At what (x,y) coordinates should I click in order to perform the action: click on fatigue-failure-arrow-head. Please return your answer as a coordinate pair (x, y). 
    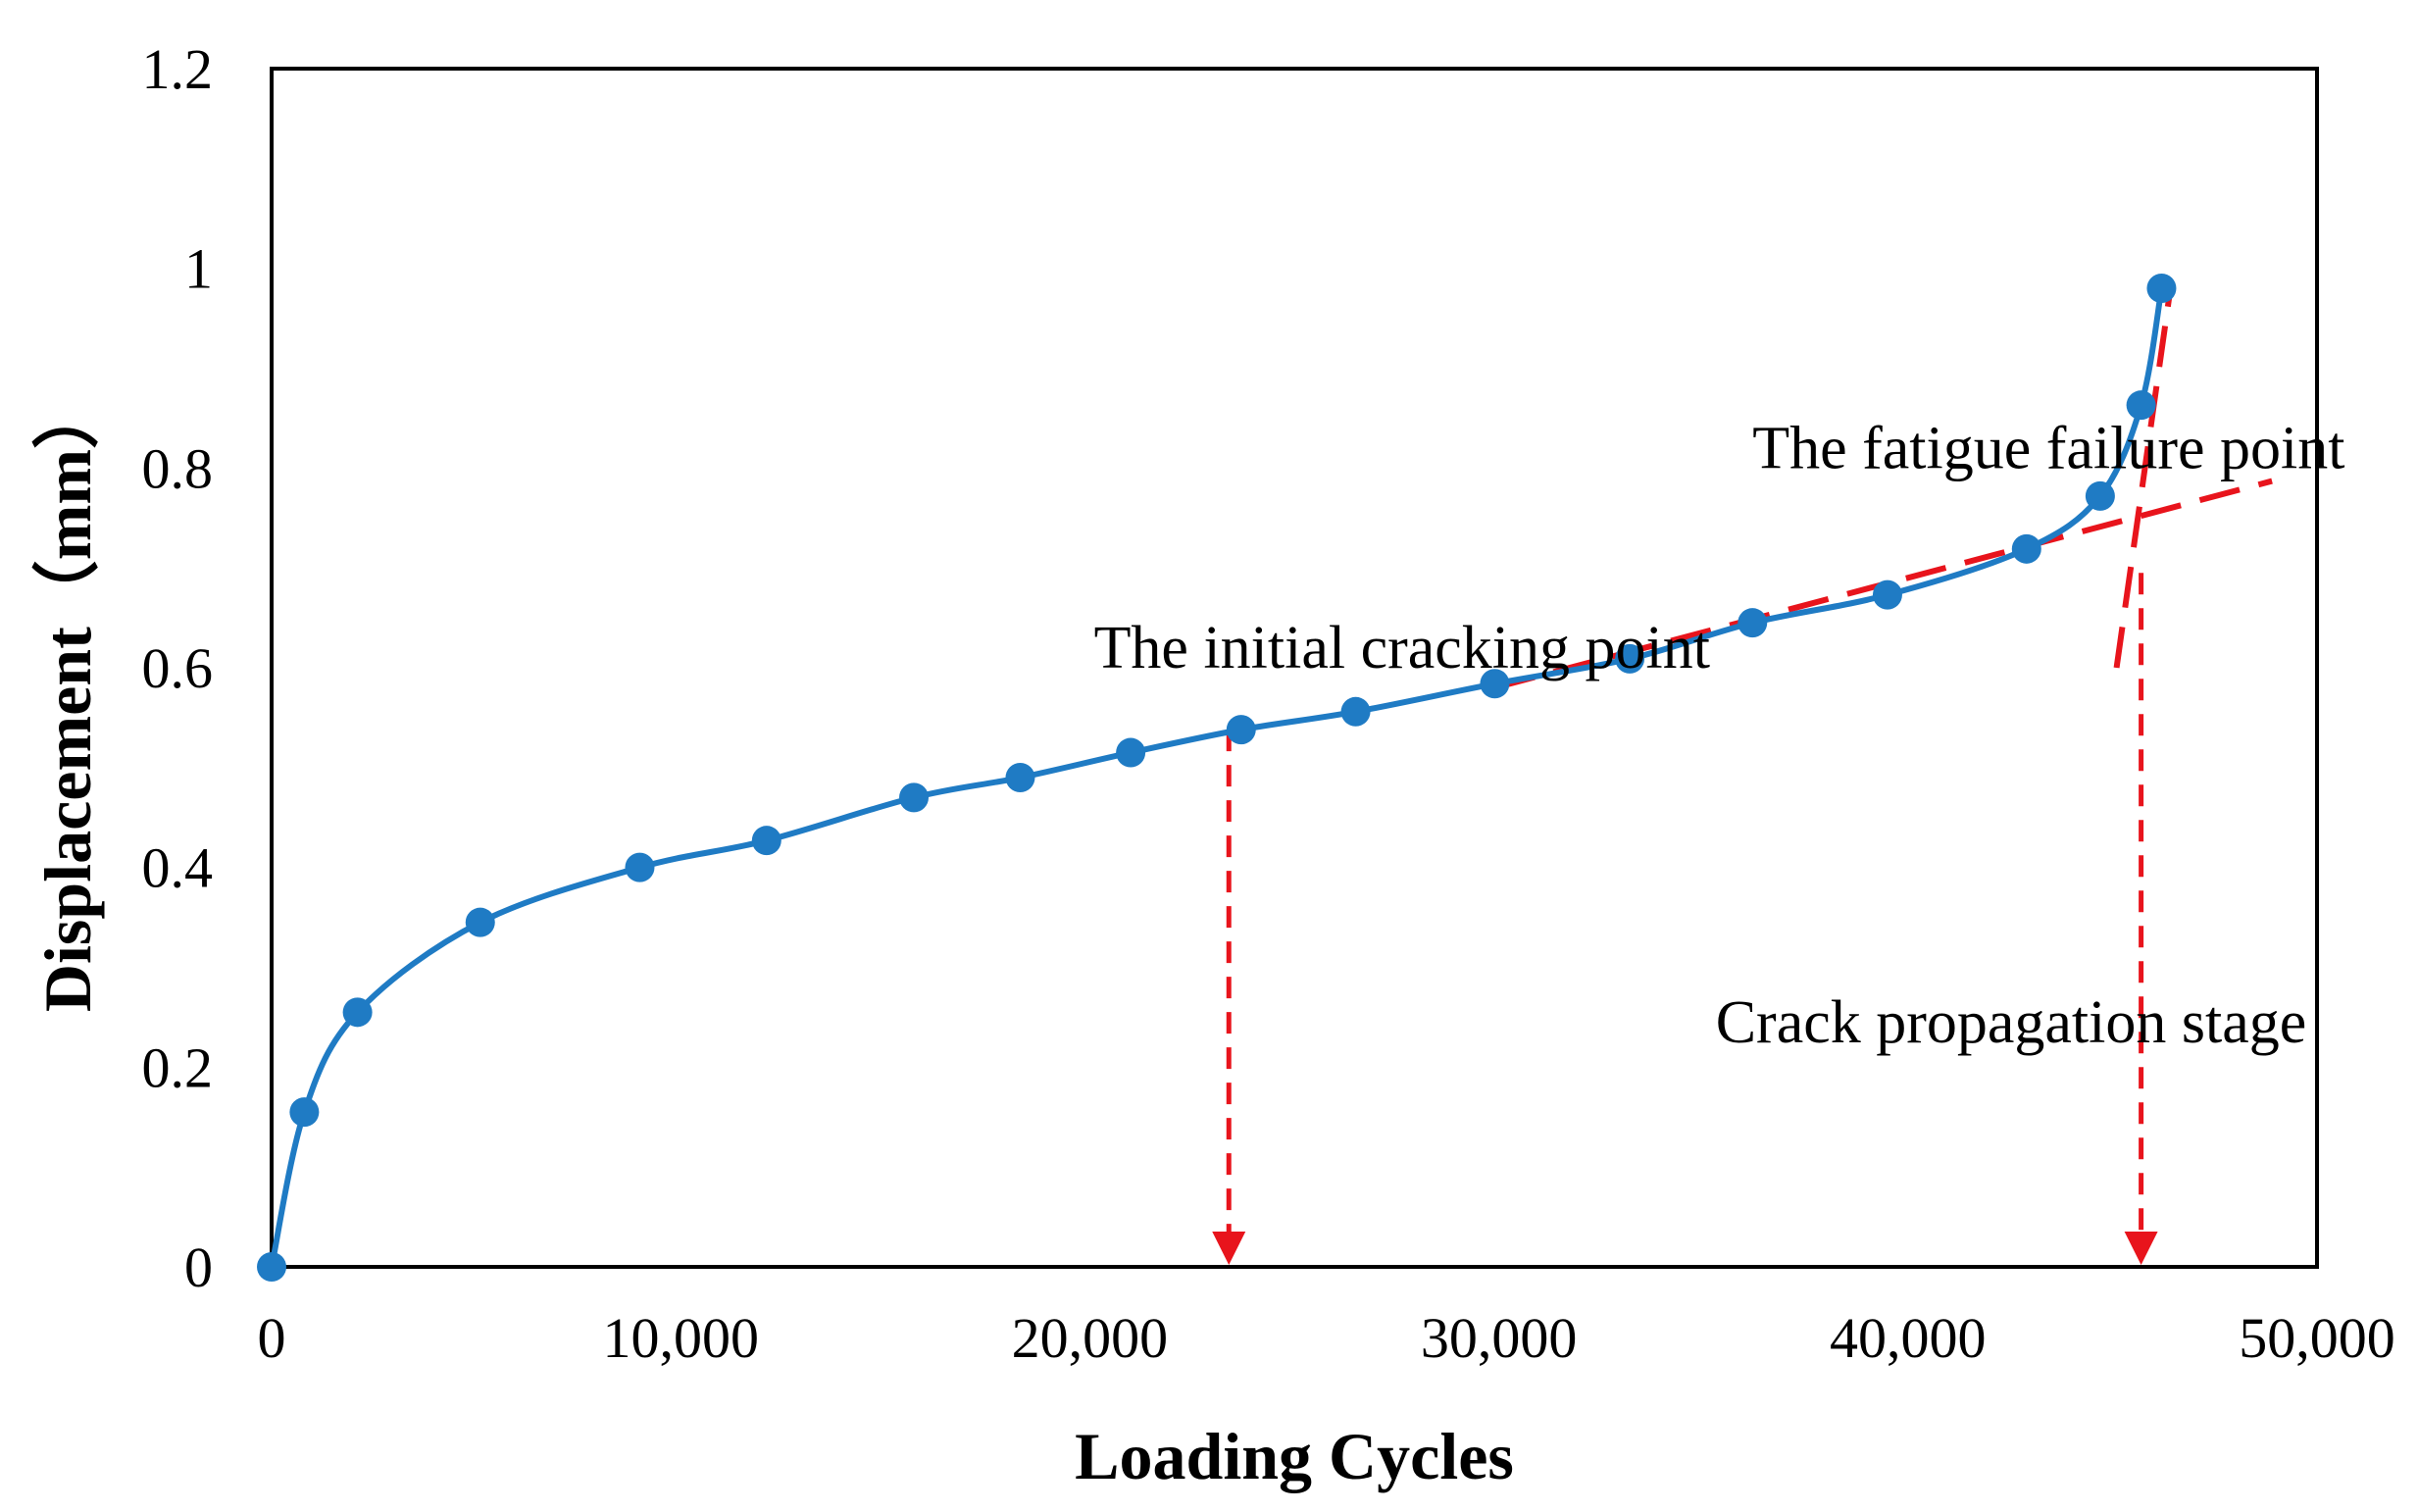
    Looking at the image, I should click on (2141, 1248).